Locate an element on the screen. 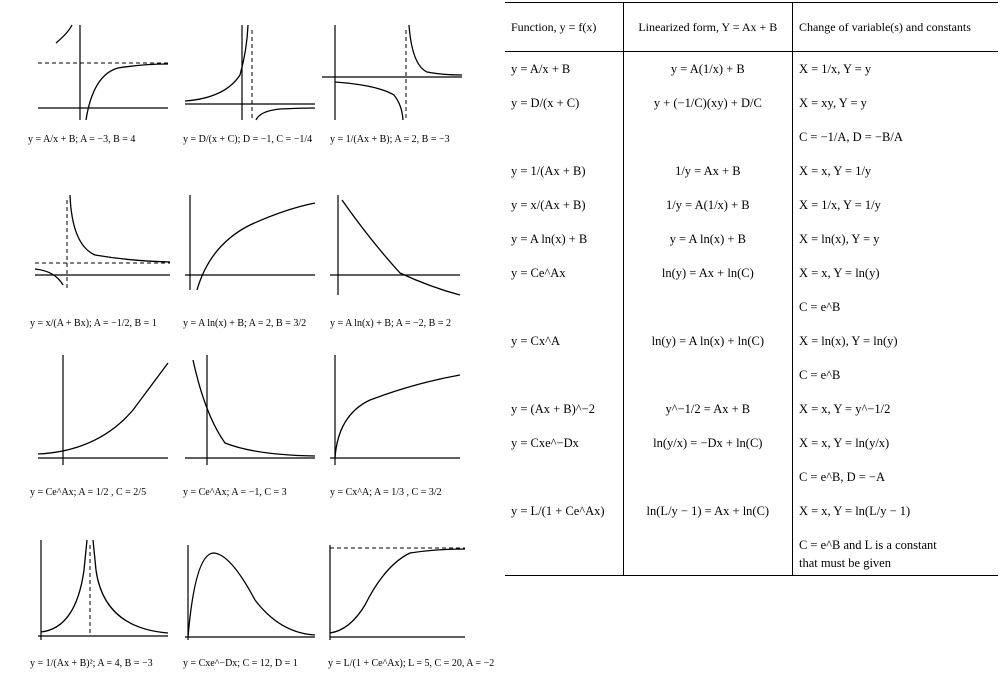 Image resolution: width=1000 pixels, height=687 pixels. table-cell: y = A(1/x) + B is located at coordinates (707, 68).